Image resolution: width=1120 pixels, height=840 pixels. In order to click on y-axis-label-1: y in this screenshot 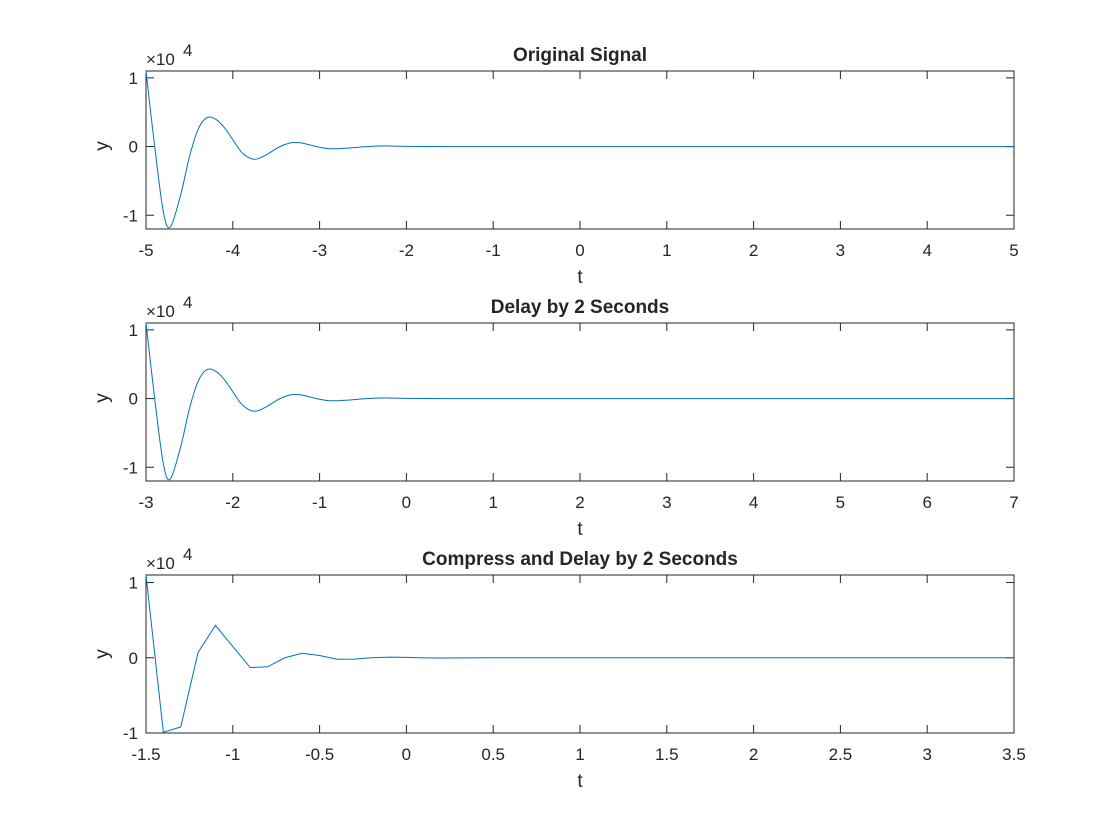, I will do `click(102, 146)`.